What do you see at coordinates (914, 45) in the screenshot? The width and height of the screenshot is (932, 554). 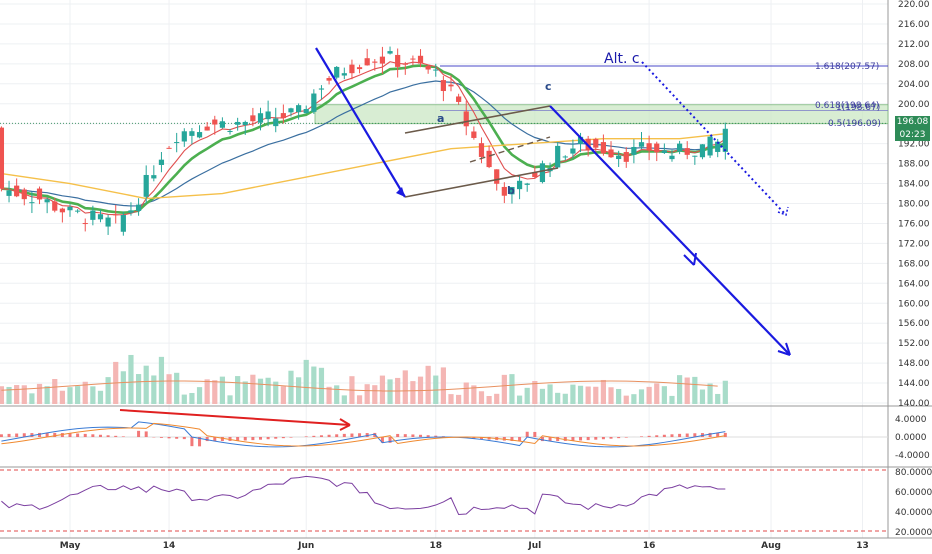 I see `price-tick-label: 212.00` at bounding box center [914, 45].